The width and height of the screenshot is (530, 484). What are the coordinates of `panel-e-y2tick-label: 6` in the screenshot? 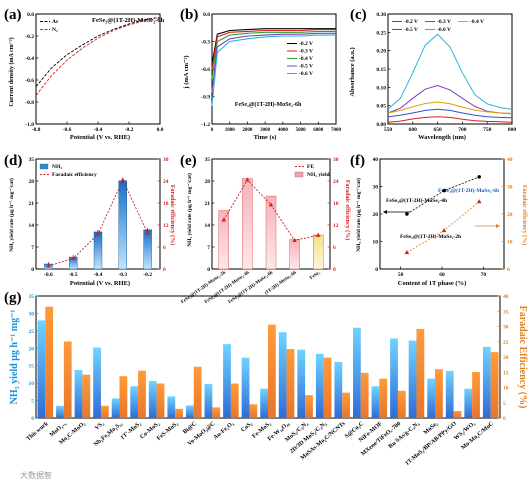 It's located at (334, 248).